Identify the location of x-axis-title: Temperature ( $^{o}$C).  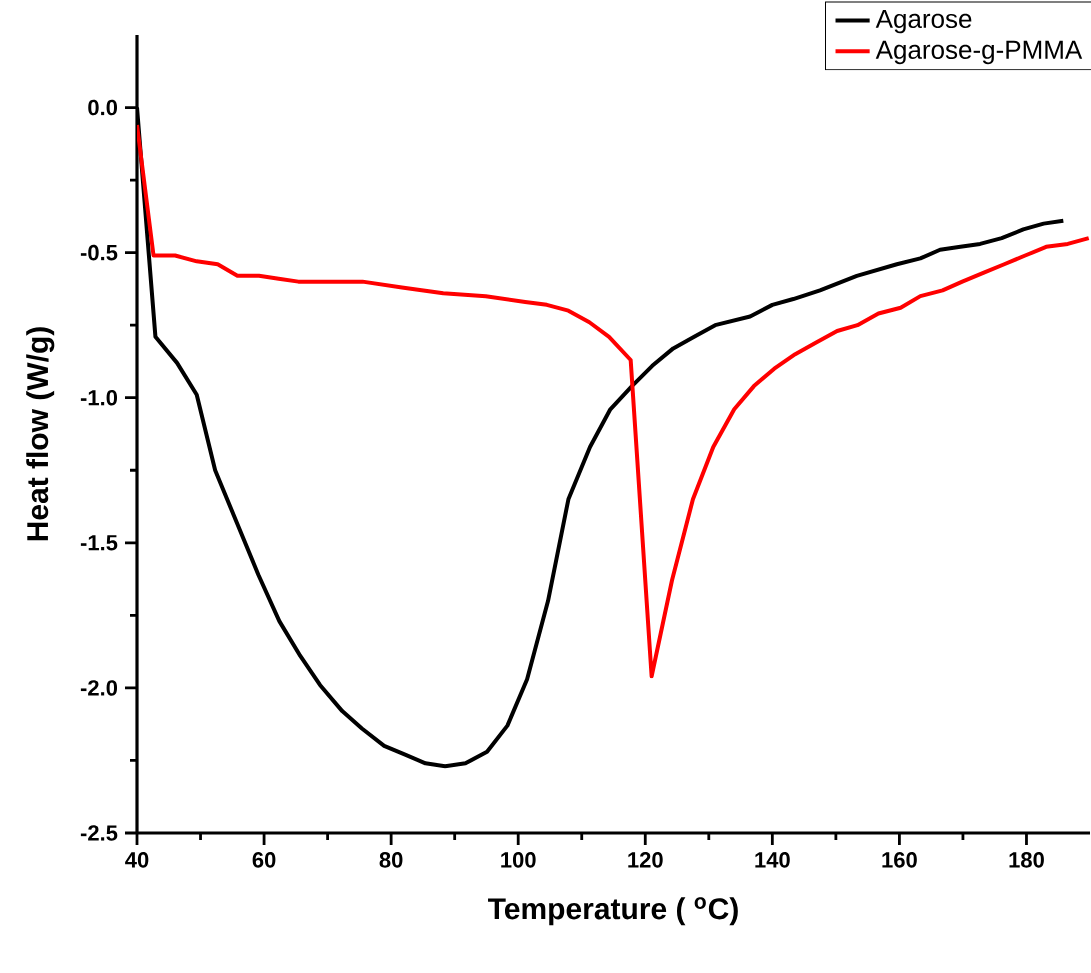
(613, 911).